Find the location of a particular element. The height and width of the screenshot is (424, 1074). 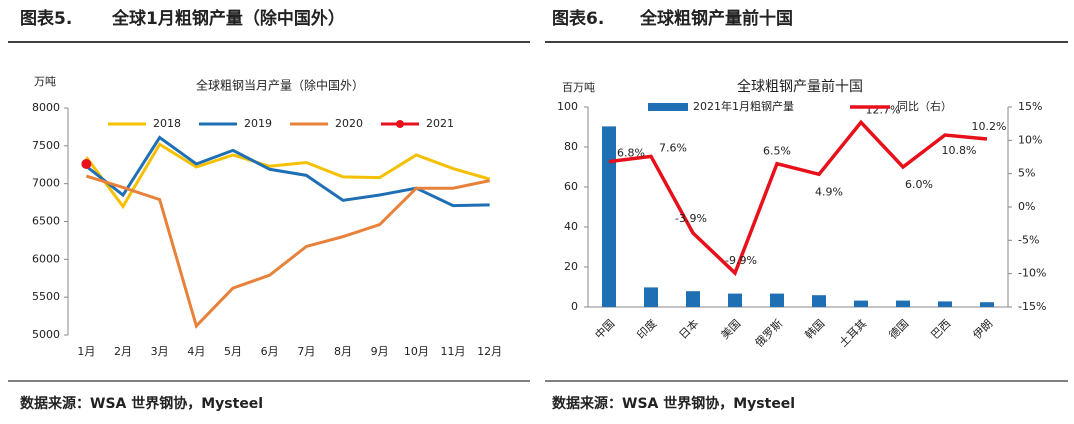

y2-tick-label: -5% is located at coordinates (1028, 239).